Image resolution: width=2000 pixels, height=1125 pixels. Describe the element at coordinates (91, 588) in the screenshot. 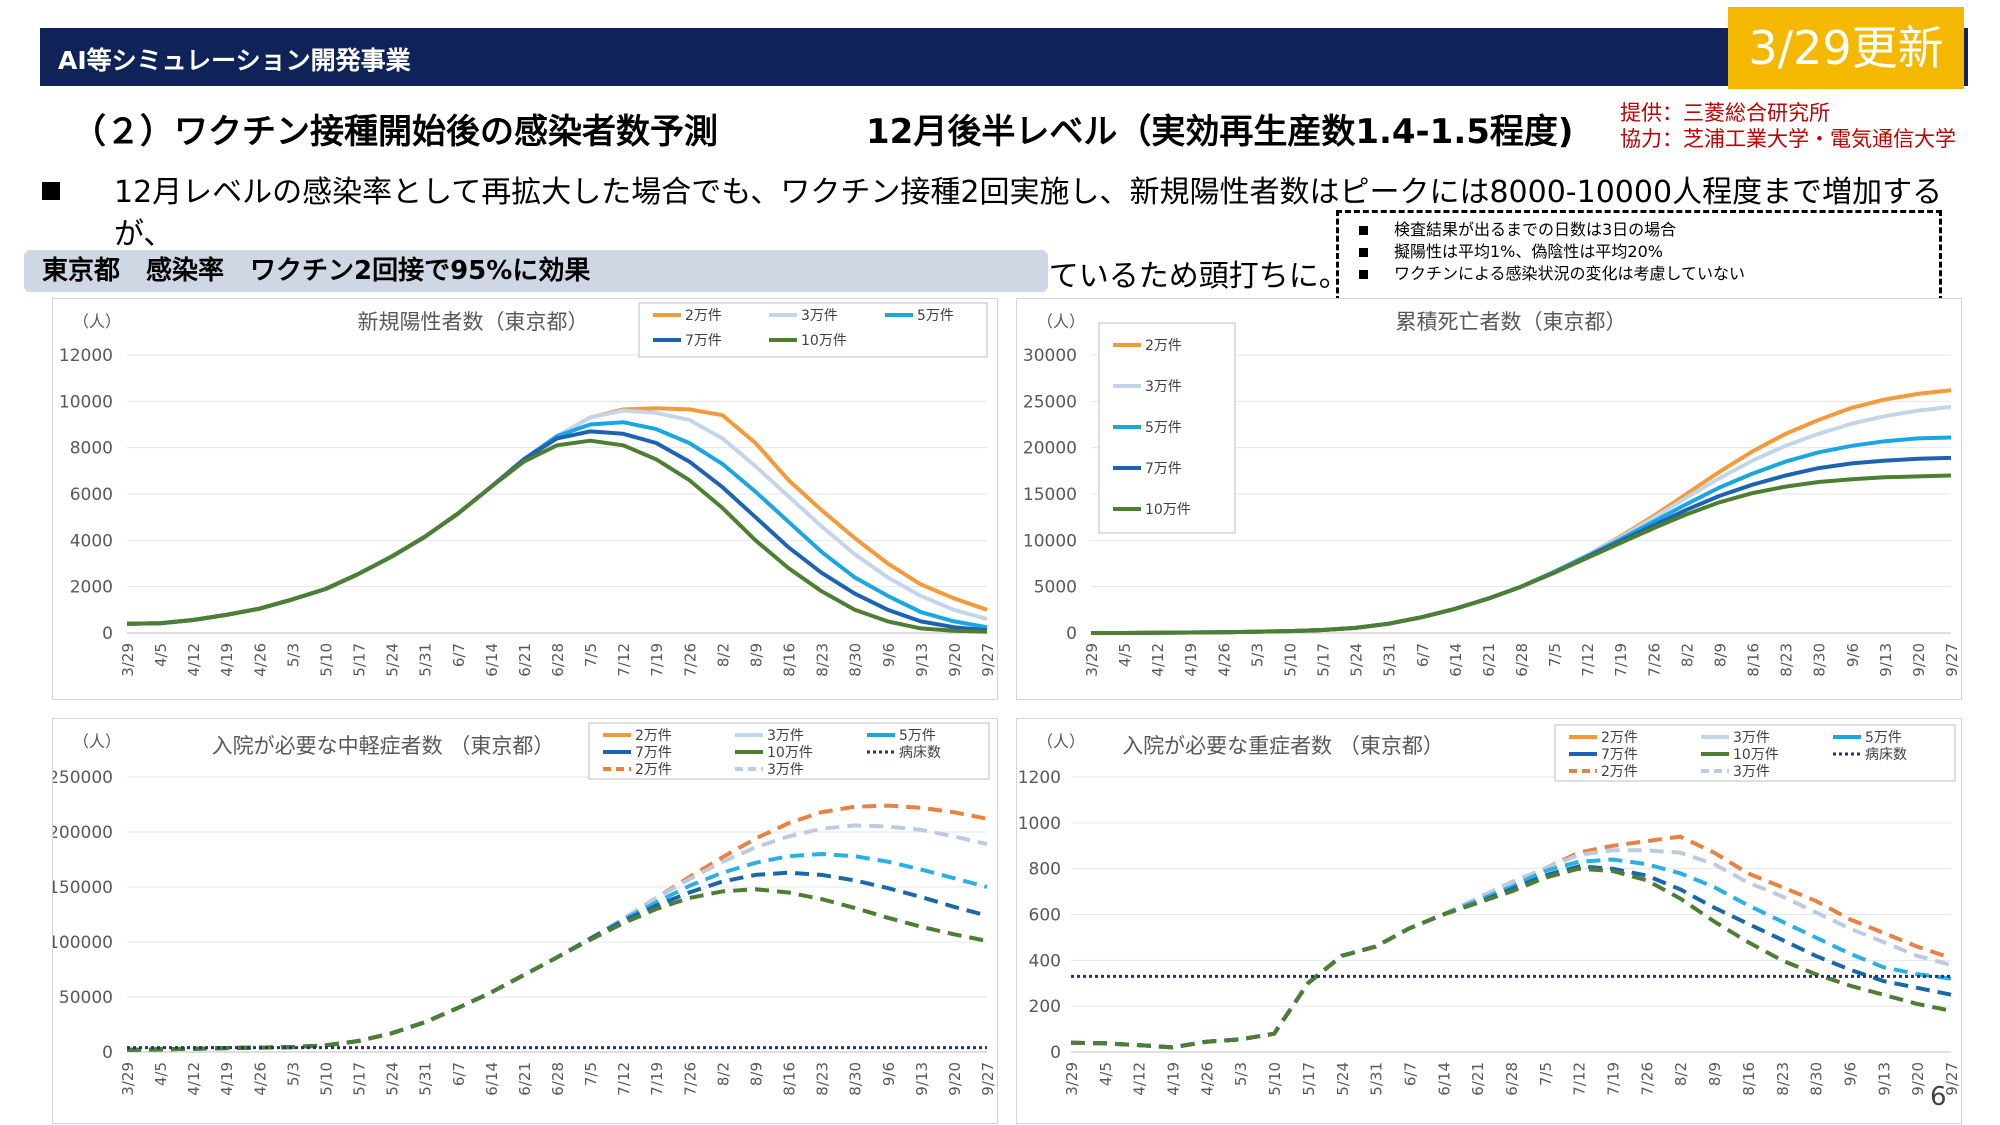

I see `y-tick-label: 2000` at that location.